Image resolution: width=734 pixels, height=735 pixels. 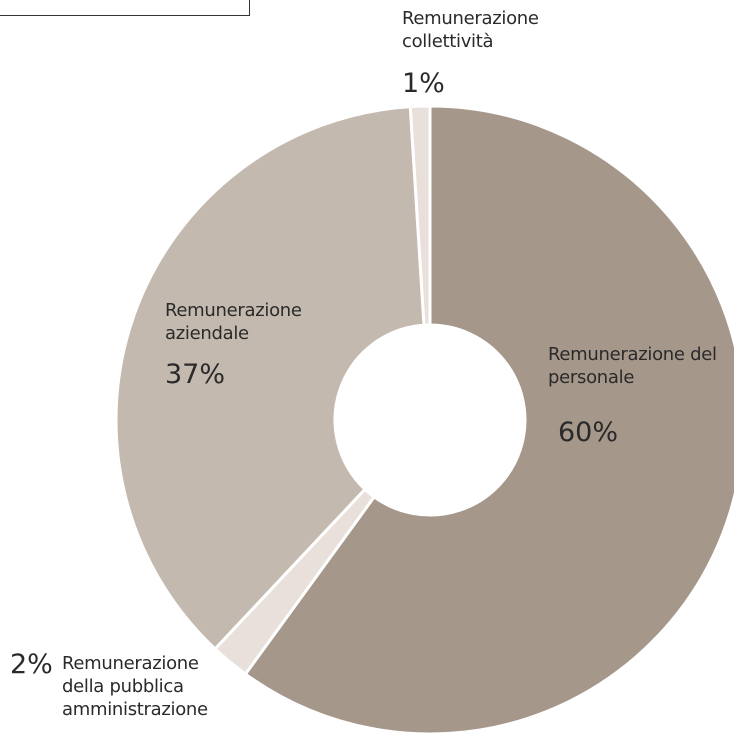 What do you see at coordinates (420, 215) in the screenshot?
I see `donut-slice` at bounding box center [420, 215].